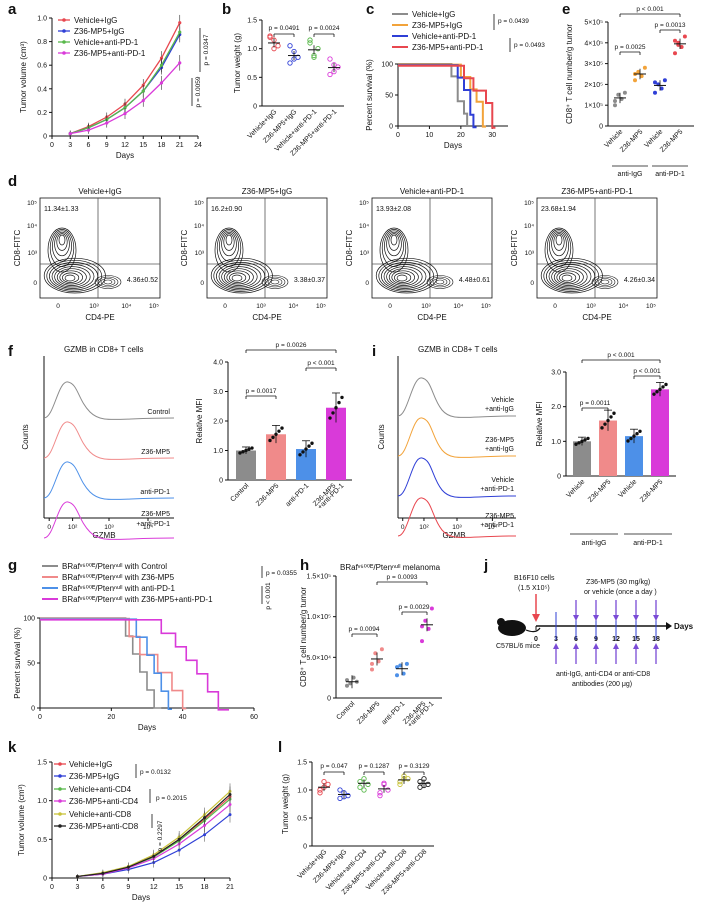 The height and width of the screenshot is (920, 704). I want to click on x-tick-label: 12, so click(154, 887).